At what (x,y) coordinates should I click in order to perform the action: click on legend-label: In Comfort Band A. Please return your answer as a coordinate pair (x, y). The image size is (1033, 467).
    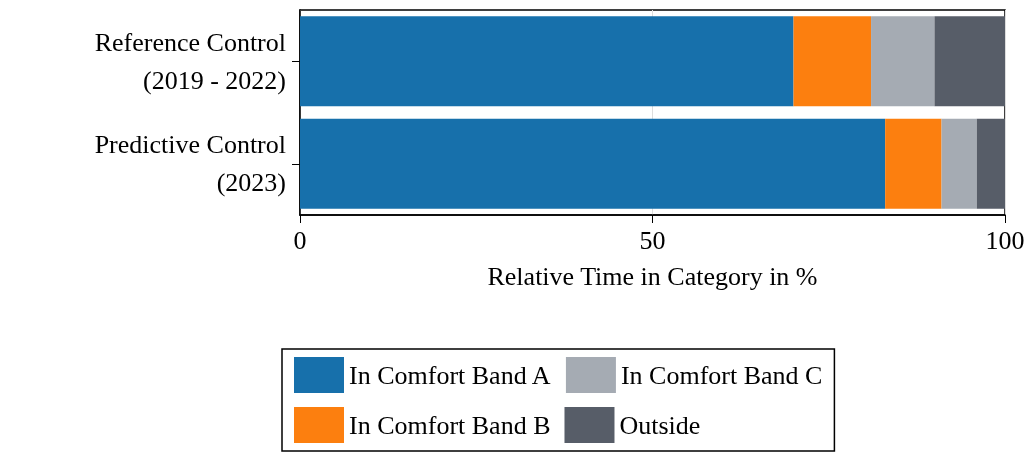
    Looking at the image, I should click on (450, 375).